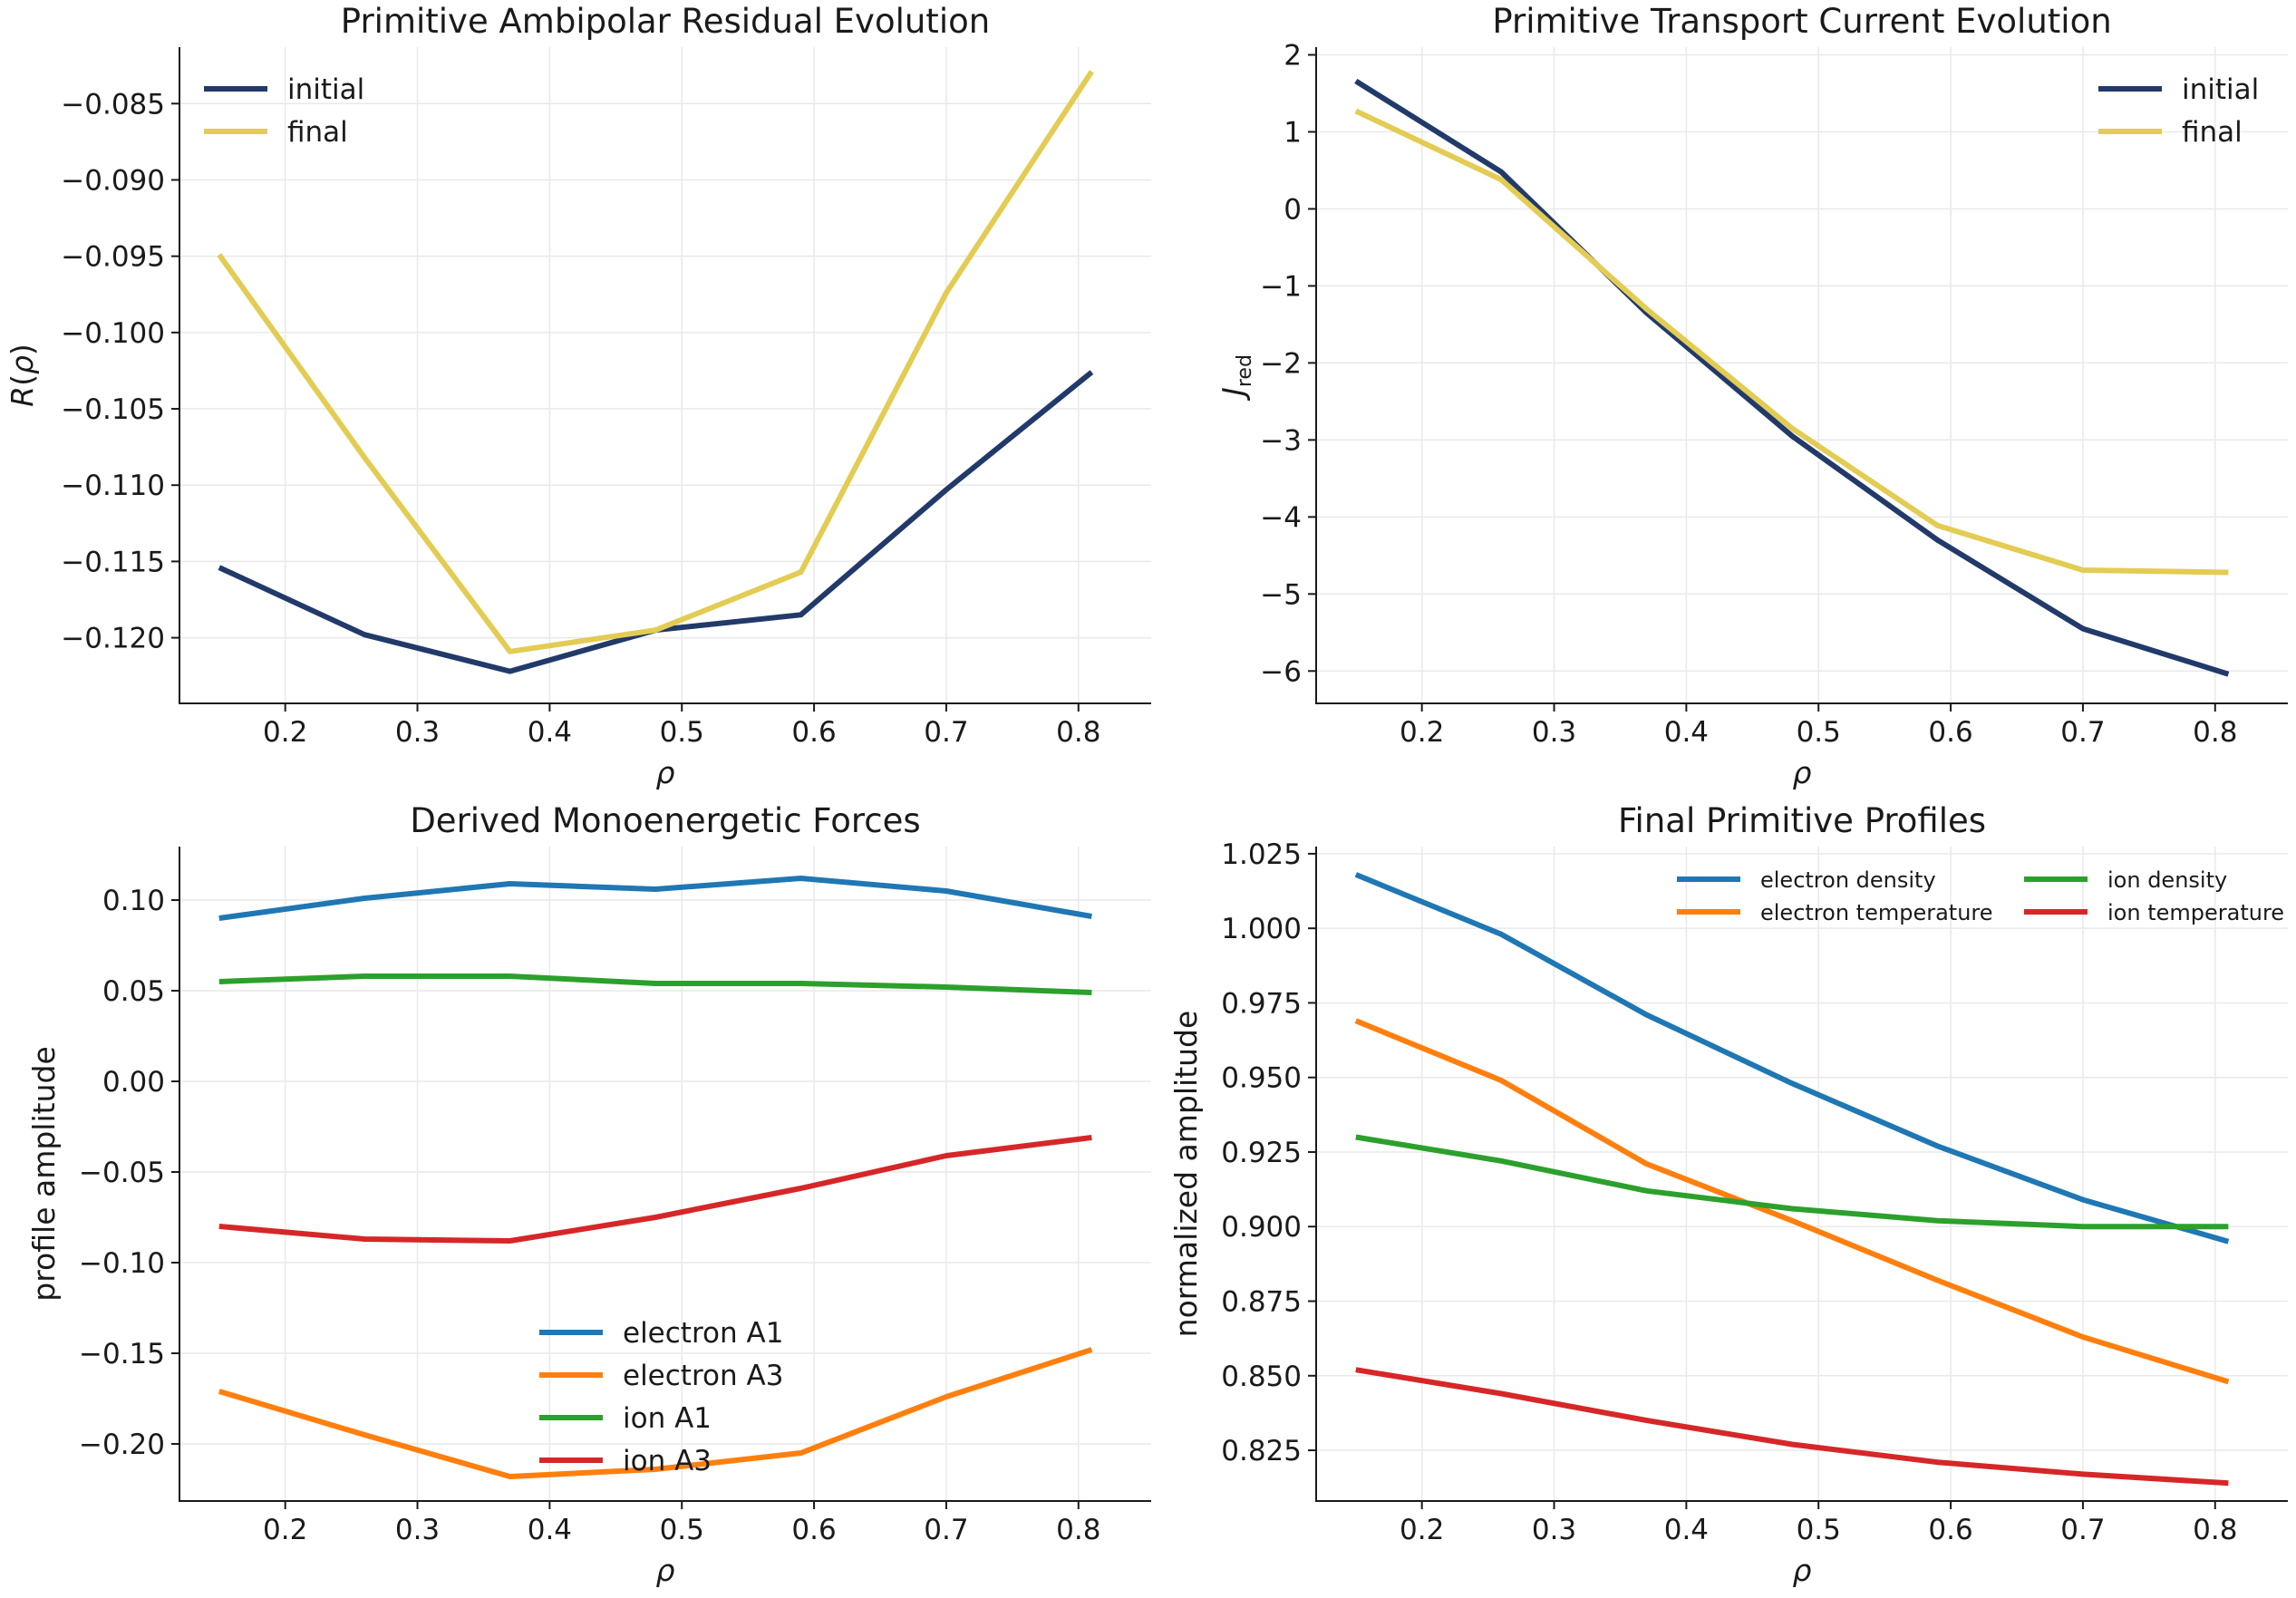 This screenshot has width=2296, height=1598. Describe the element at coordinates (1261, 929) in the screenshot. I see `y-tick-label: 1.000` at that location.